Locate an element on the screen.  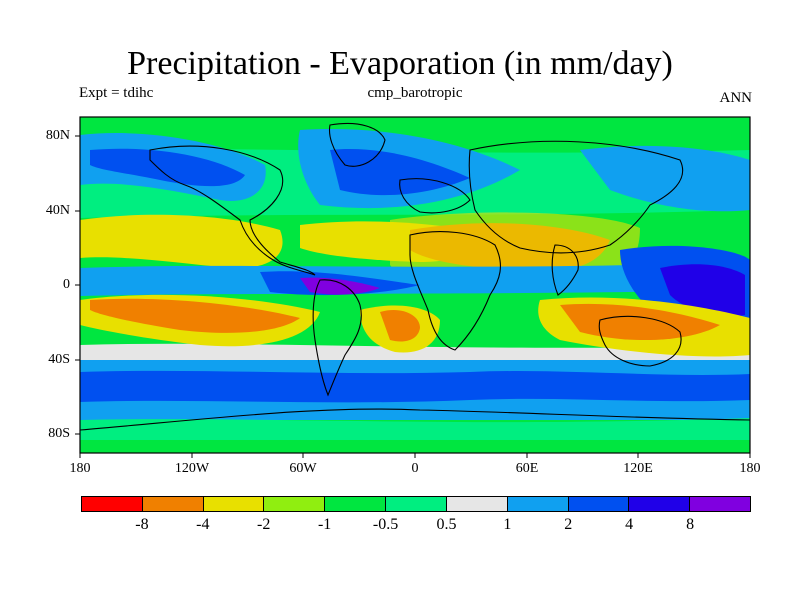
colorbar-label: -0.5 is located at coordinates (385, 524).